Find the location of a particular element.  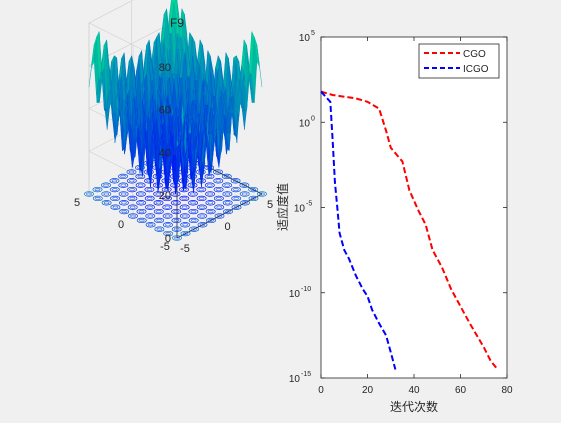

y-tick-label: 5 is located at coordinates (77, 203).